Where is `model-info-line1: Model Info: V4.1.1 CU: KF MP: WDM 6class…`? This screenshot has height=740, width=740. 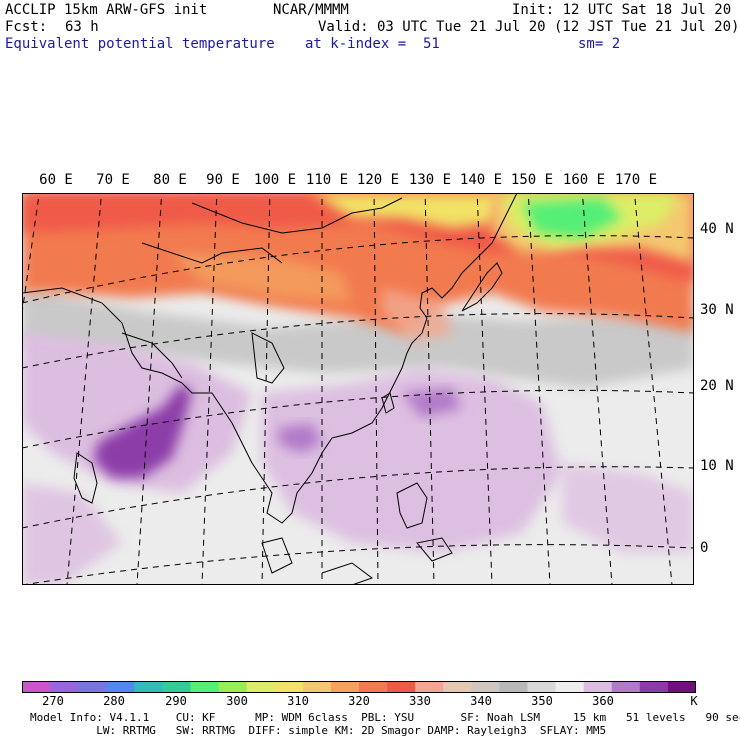
model-info-line1: Model Info: V4.1.1 CU: KF MP: WDM 6class… is located at coordinates (385, 717).